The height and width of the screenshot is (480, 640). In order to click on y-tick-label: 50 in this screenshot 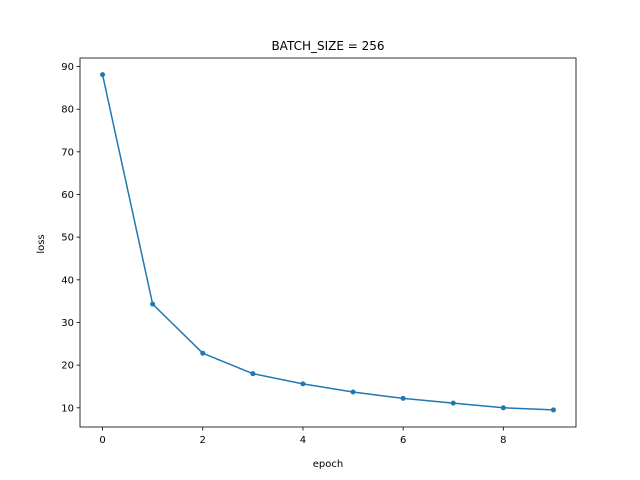, I will do `click(67, 238)`.